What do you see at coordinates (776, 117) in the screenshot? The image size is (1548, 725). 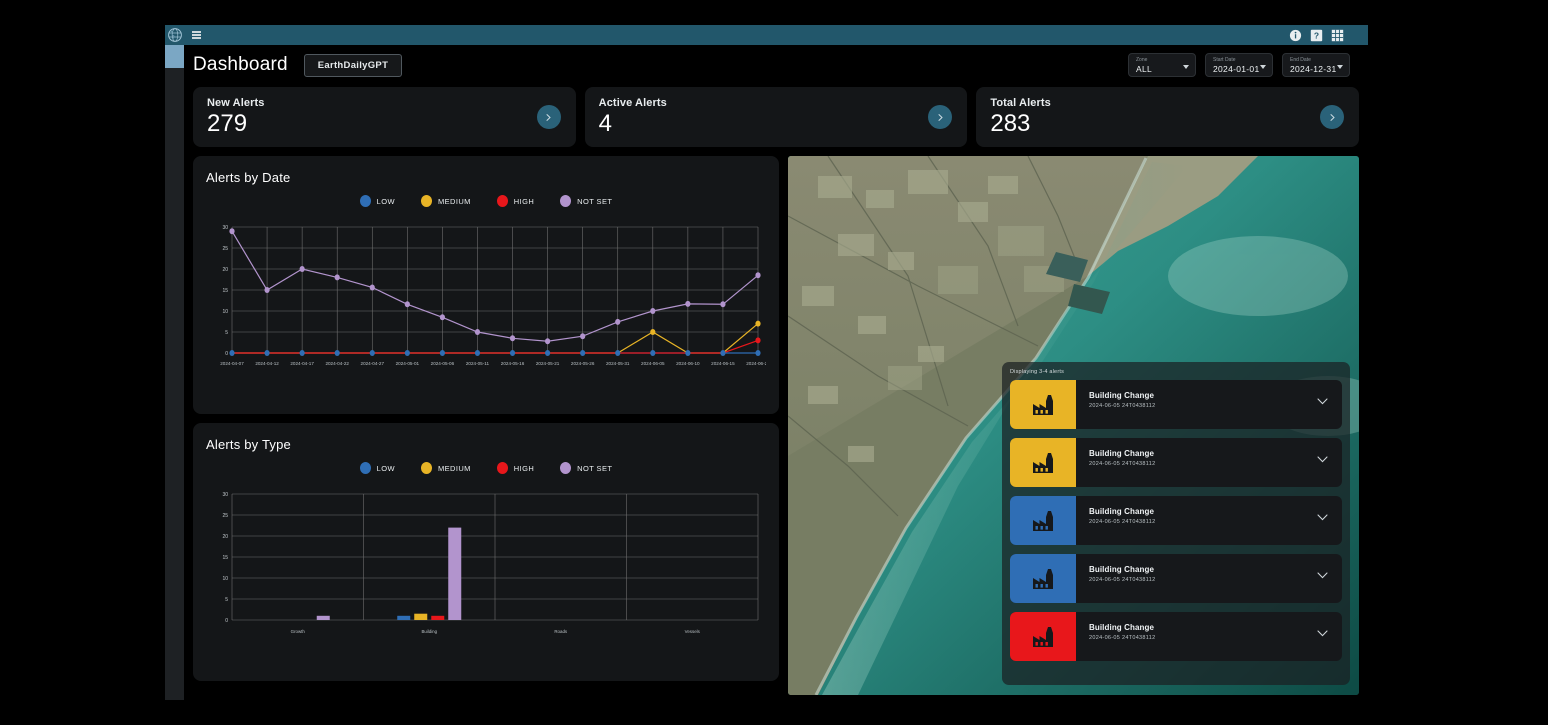 I see `active-alerts-card: Active Alerts 4` at bounding box center [776, 117].